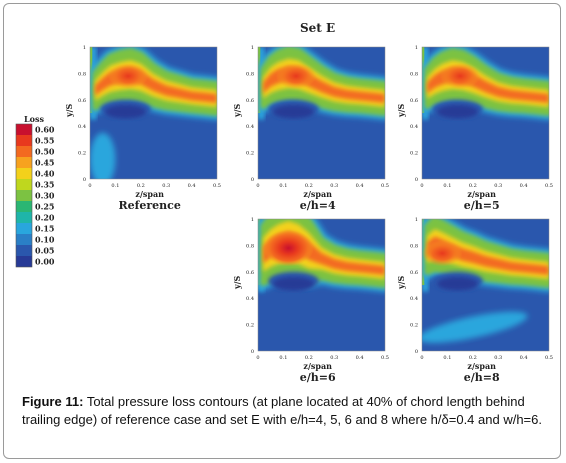  I want to click on corner-region, so click(103, 155).